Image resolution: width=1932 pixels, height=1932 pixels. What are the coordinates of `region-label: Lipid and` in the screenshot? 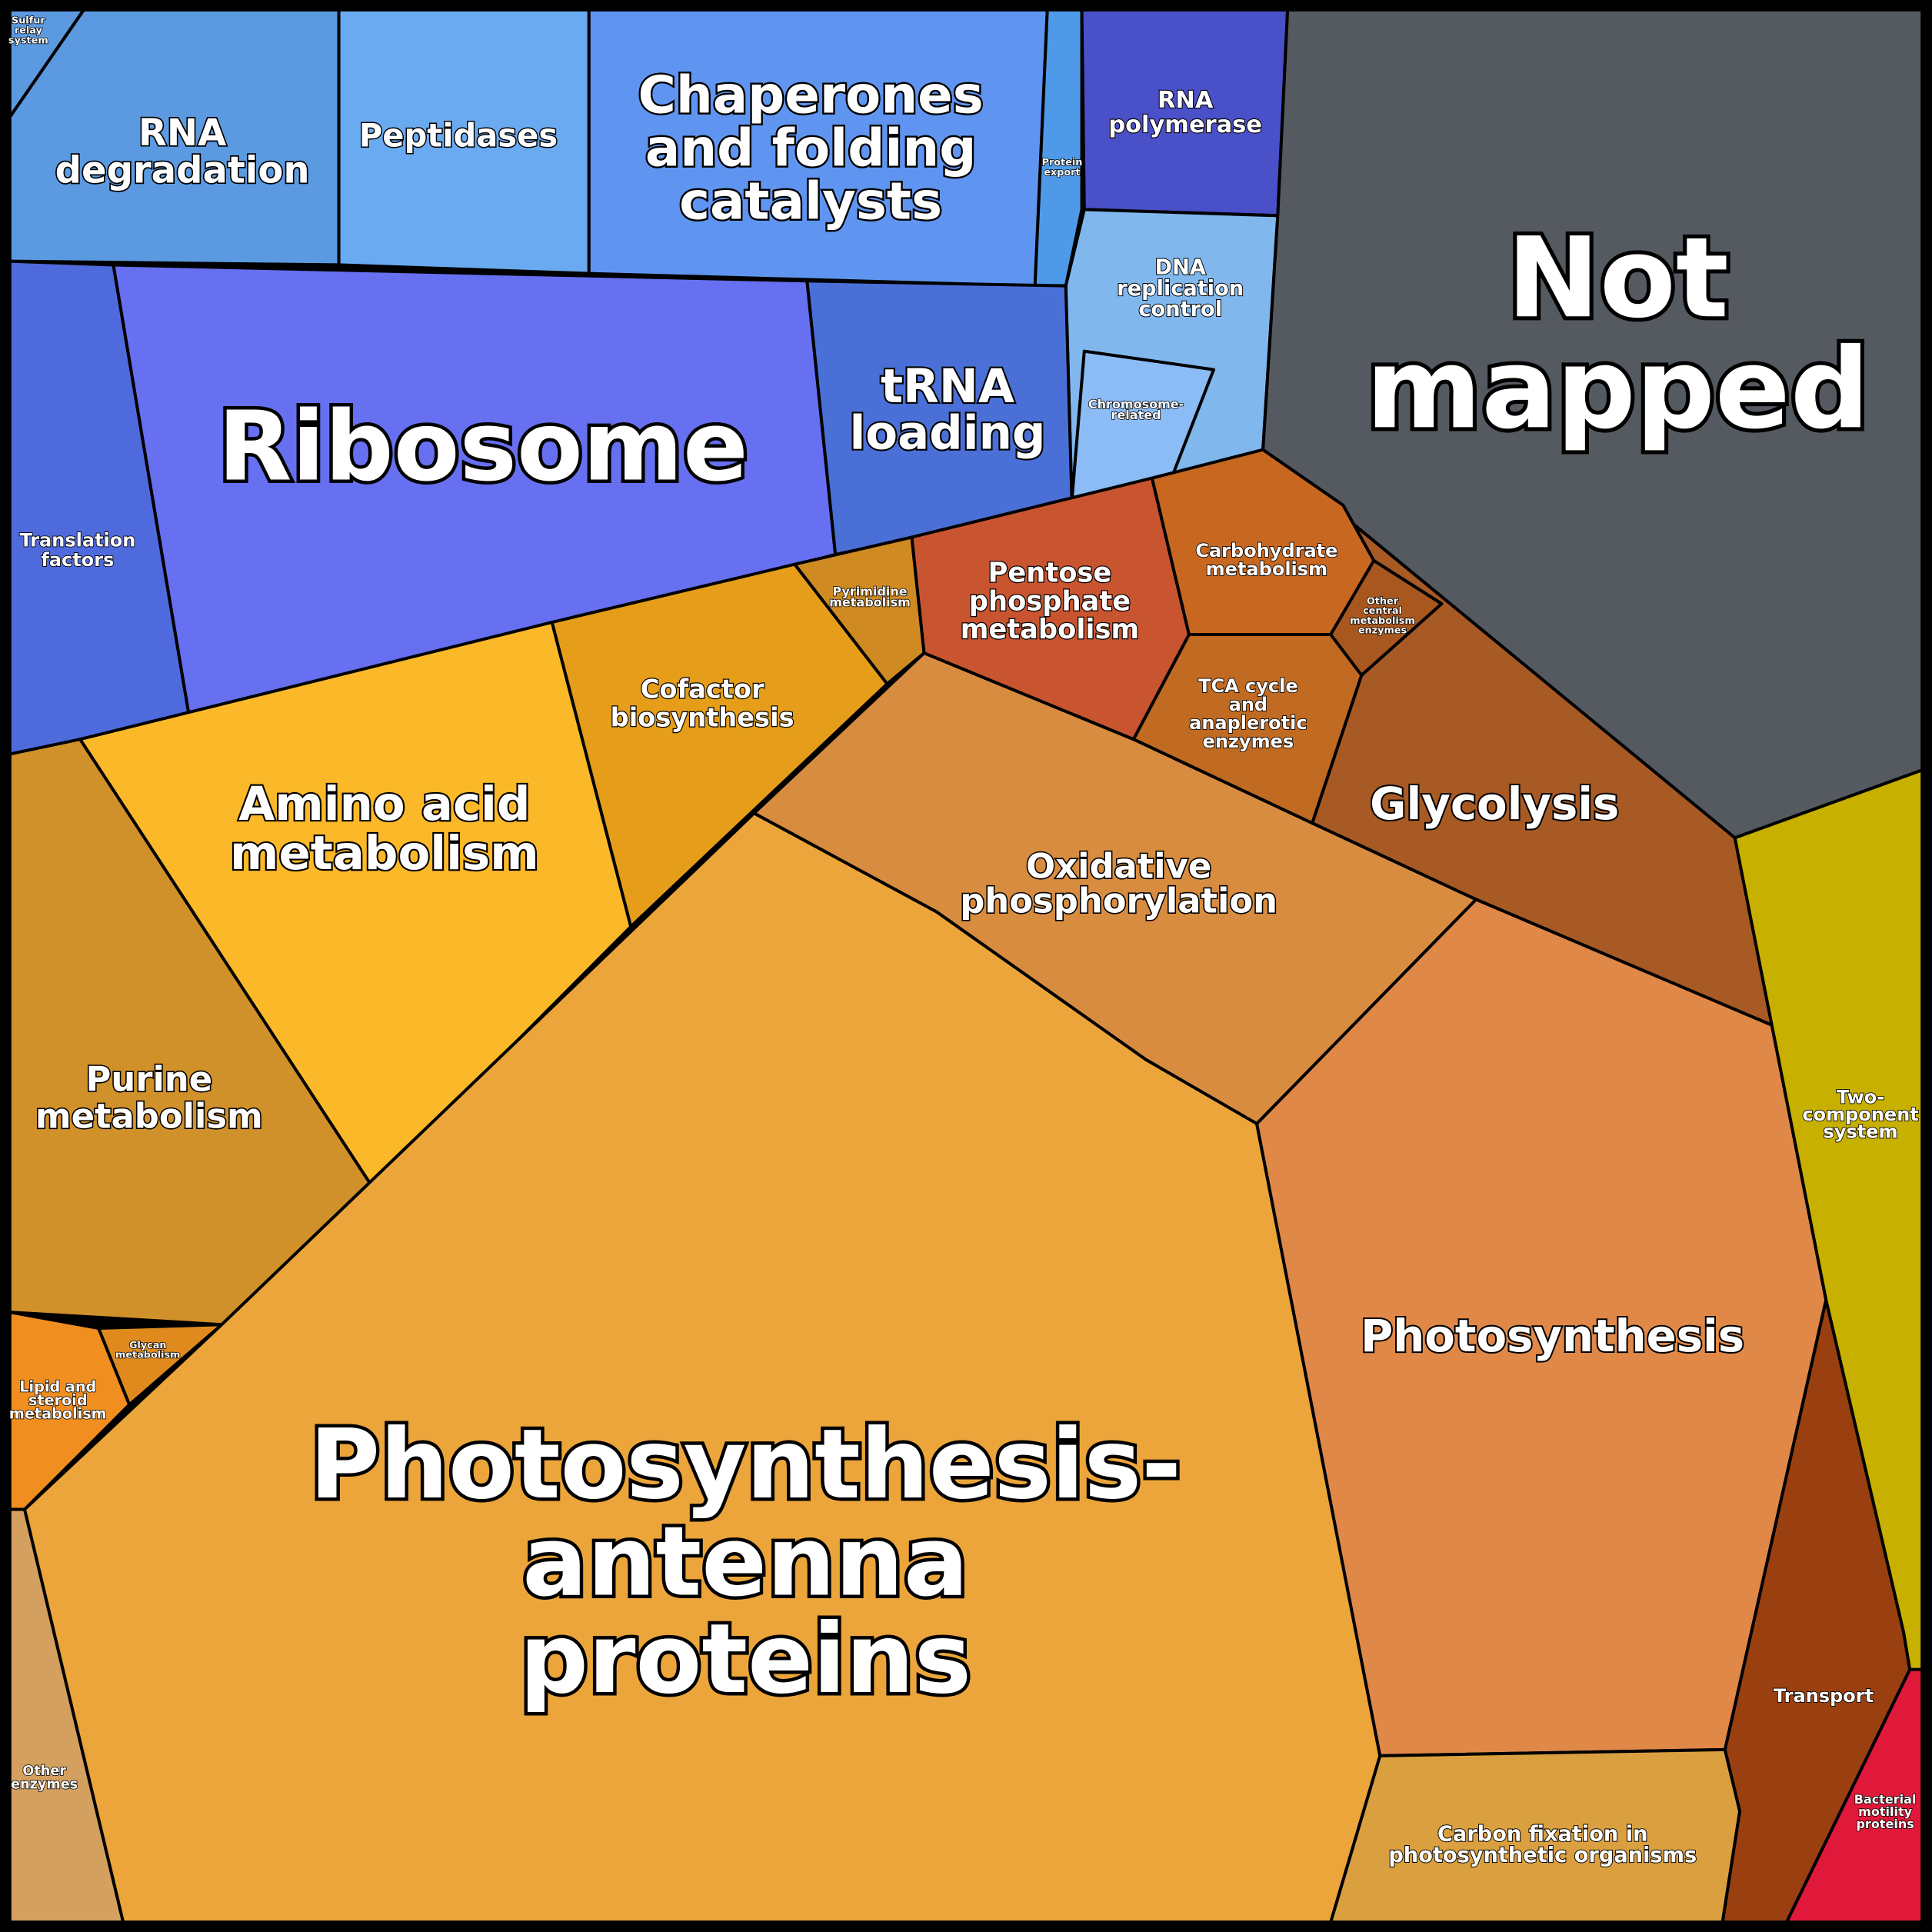 It's located at (57, 1386).